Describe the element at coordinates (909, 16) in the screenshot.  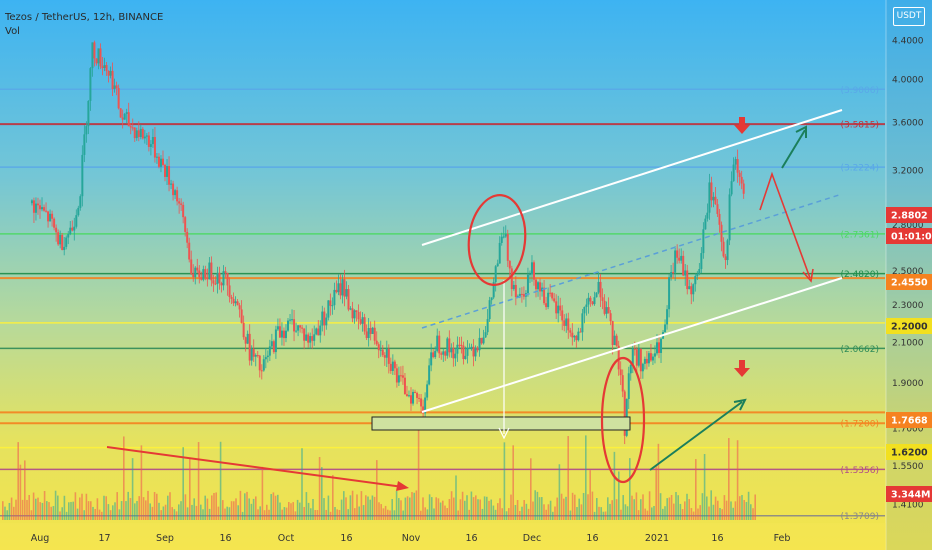
I see `currency-button: USDT` at that location.